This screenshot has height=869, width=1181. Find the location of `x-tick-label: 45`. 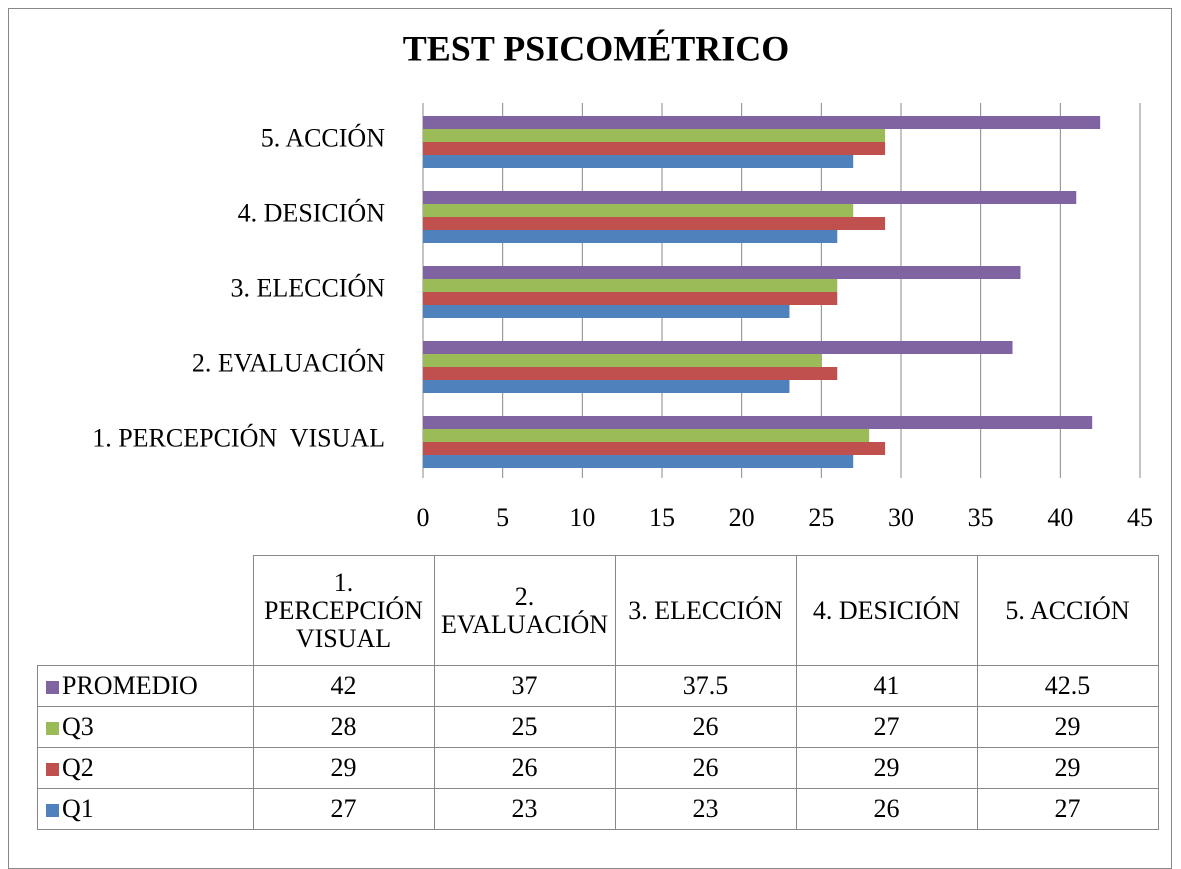

x-tick-label: 45 is located at coordinates (1140, 517).